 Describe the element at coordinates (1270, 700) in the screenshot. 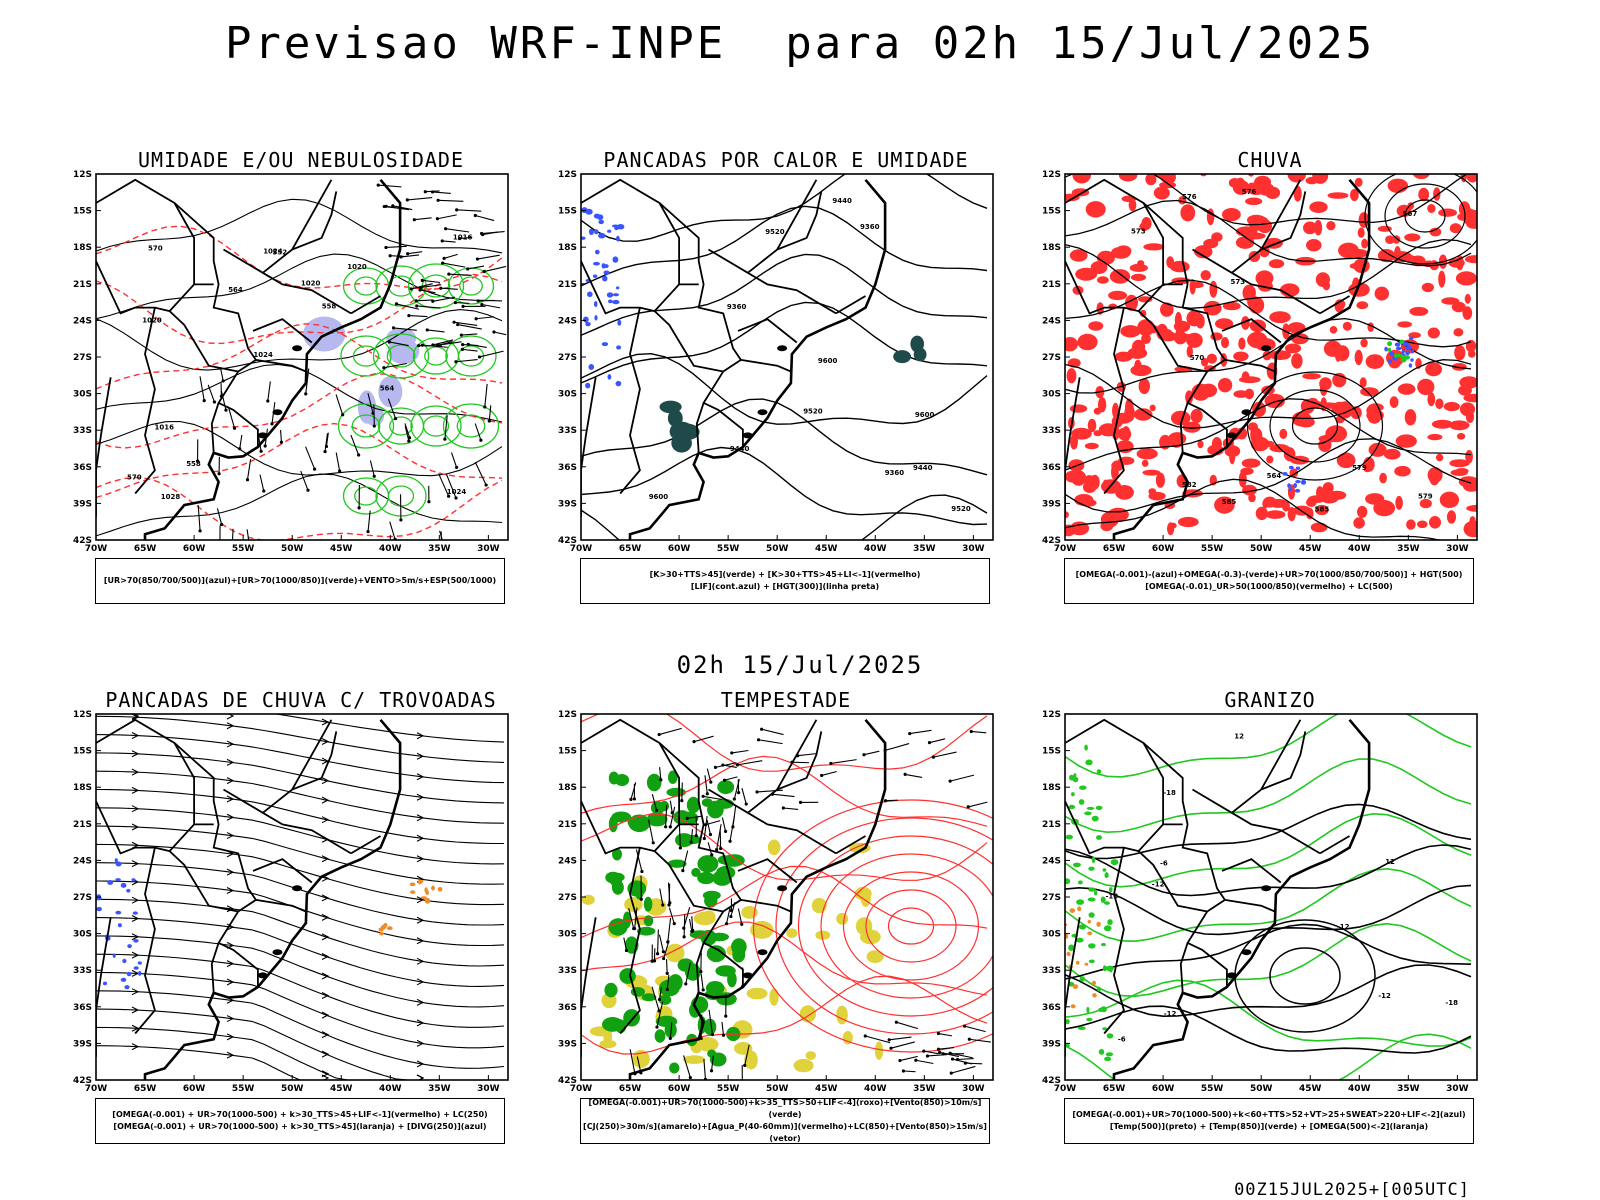

I see `panel-title: GRANIZO` at that location.